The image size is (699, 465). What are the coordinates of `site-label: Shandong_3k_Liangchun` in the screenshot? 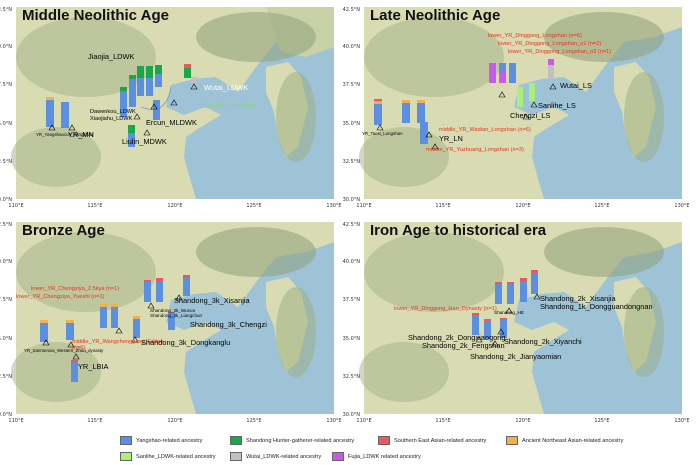 It's located at (176, 315).